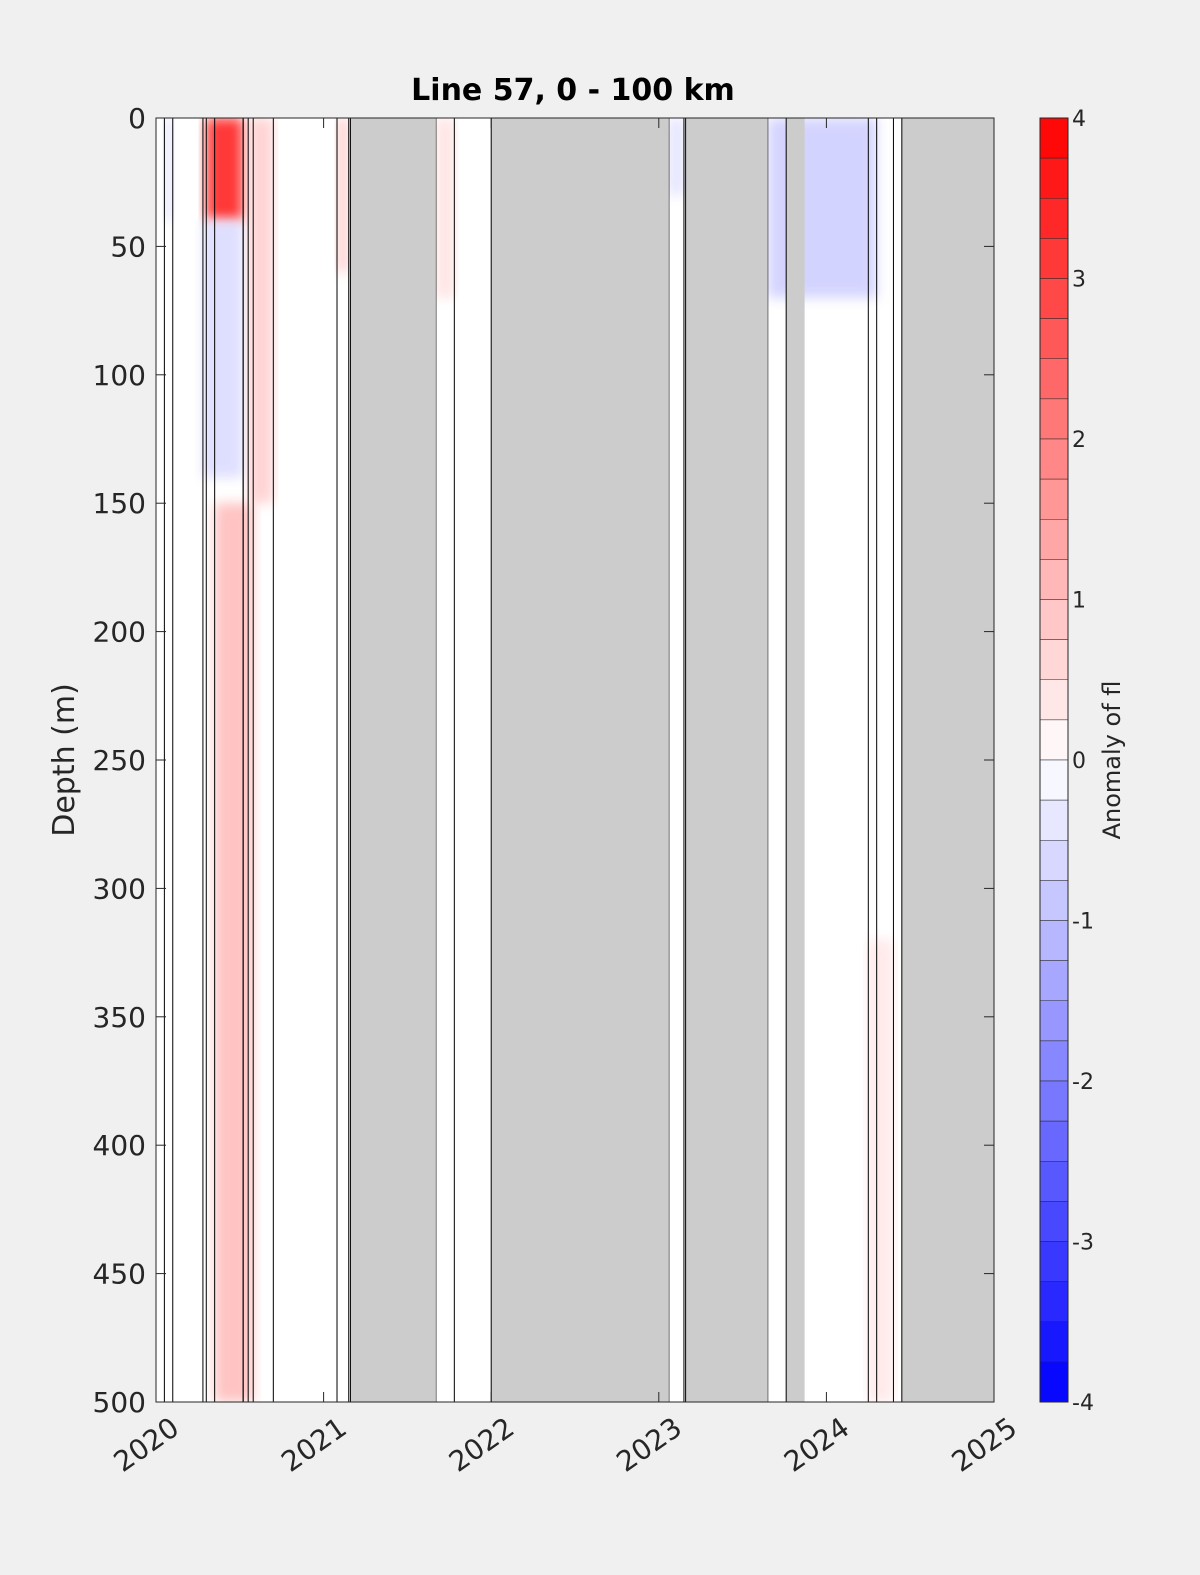 This screenshot has width=1200, height=1575. Describe the element at coordinates (119, 760) in the screenshot. I see `y-tick-label: 250` at that location.